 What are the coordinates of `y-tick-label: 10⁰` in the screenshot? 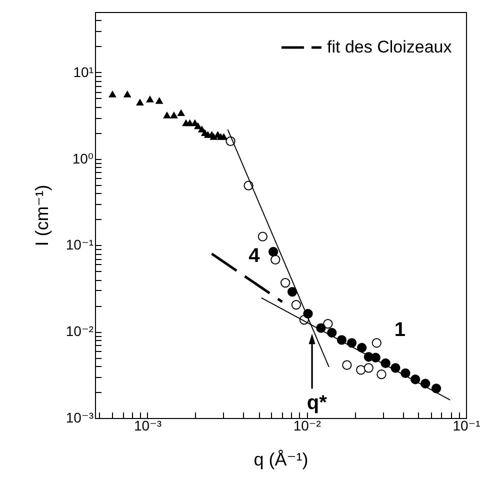 It's located at (83, 158).